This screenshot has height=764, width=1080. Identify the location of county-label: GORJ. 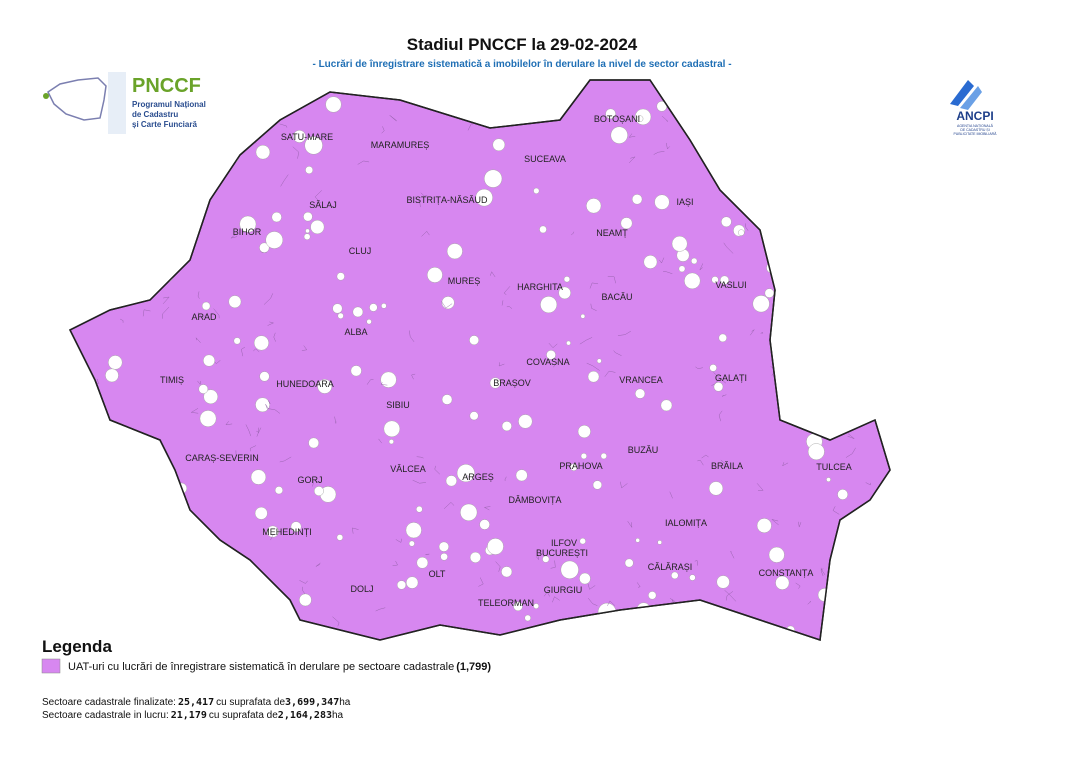
(309, 480).